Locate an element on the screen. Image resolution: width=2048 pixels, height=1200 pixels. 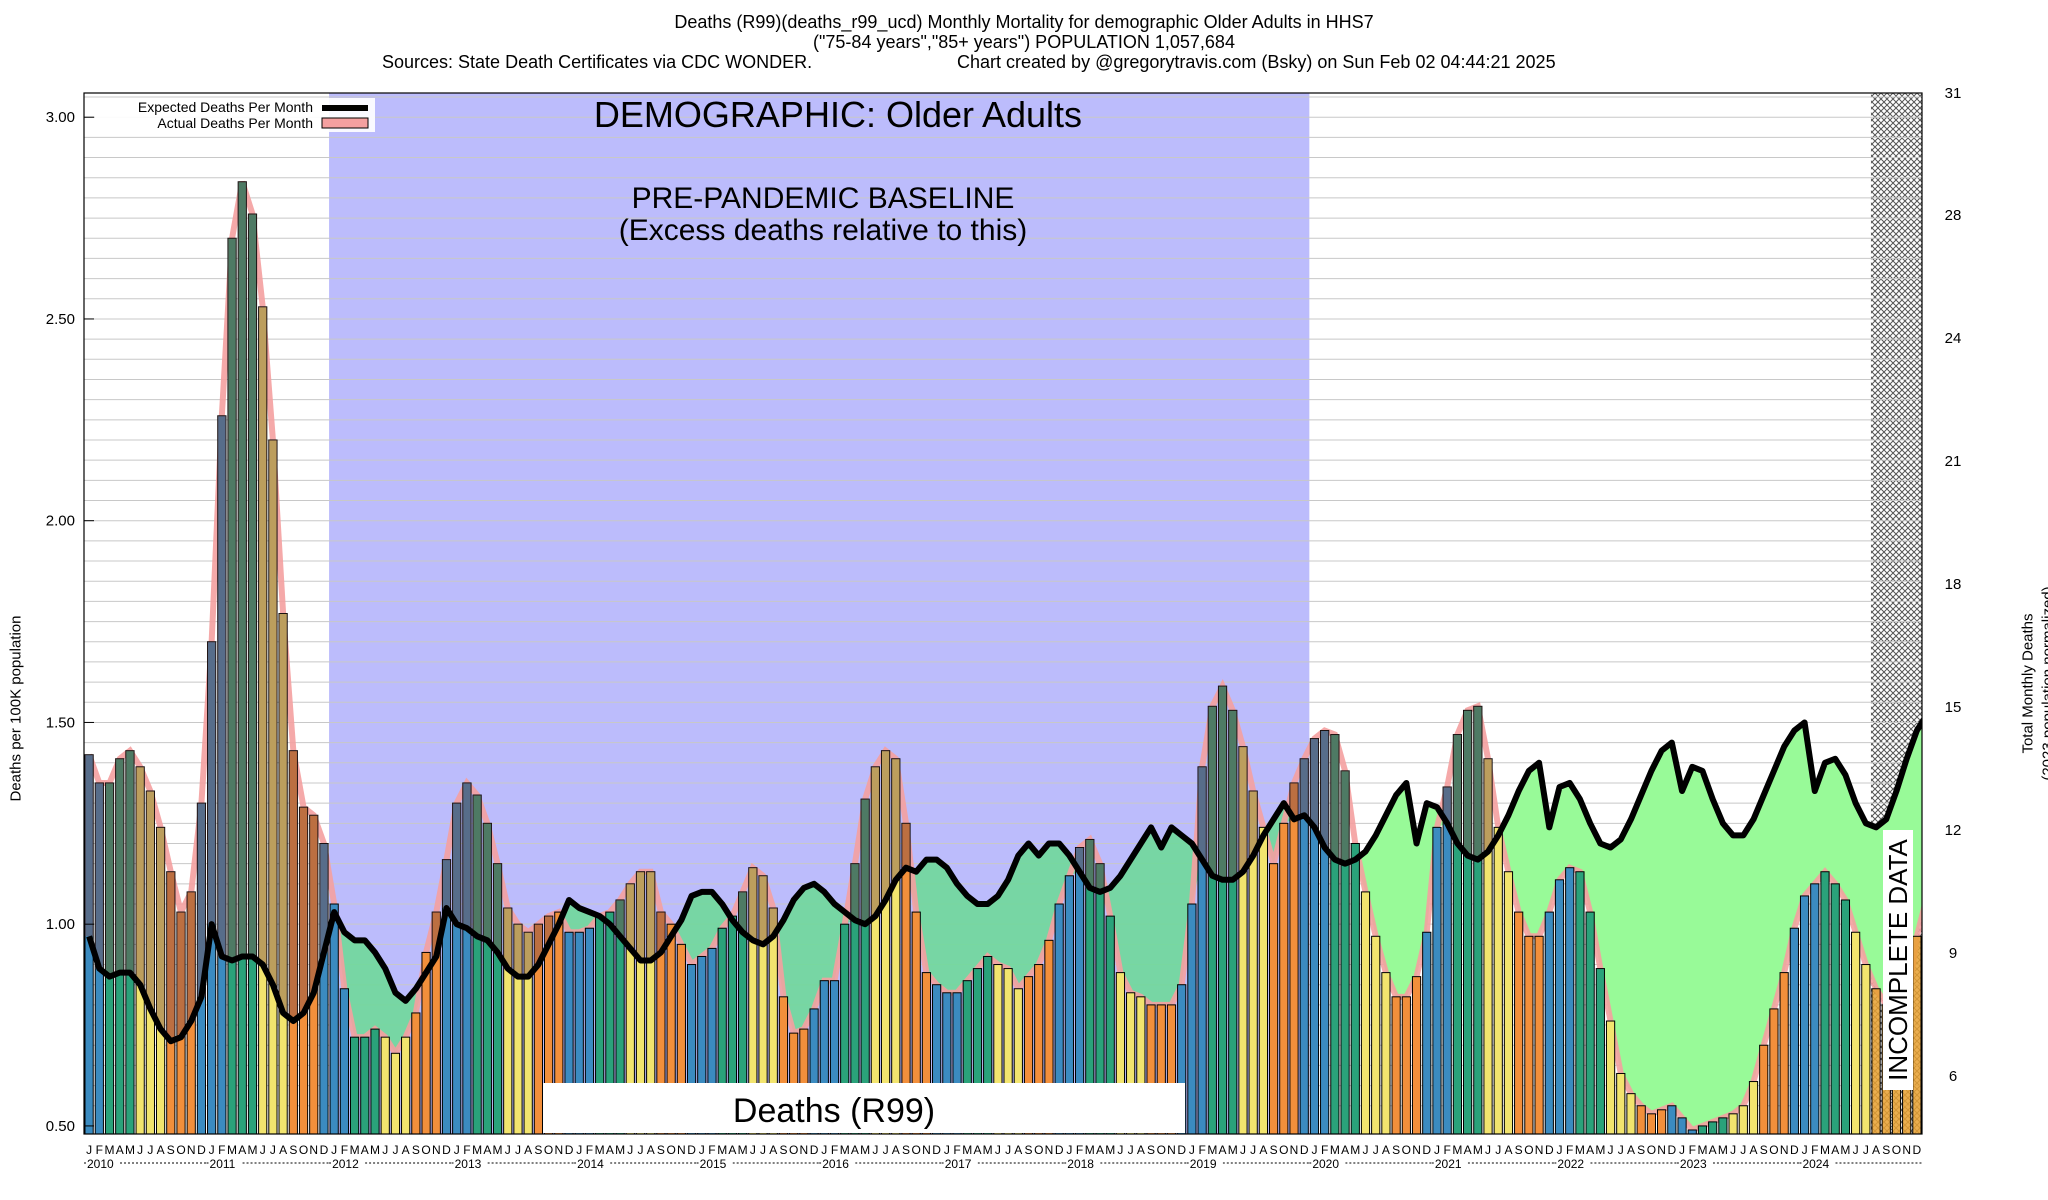
y2-tick-label: 21 is located at coordinates (1953, 461).